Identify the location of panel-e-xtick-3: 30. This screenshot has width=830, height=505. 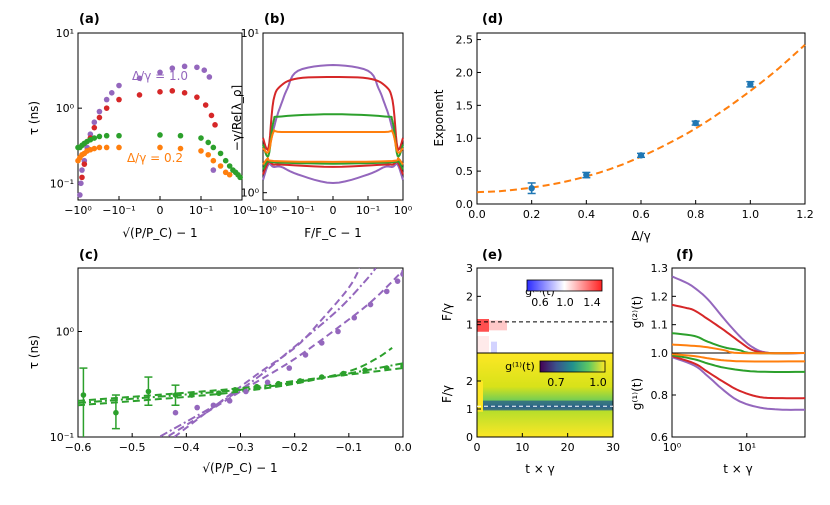
(613, 447).